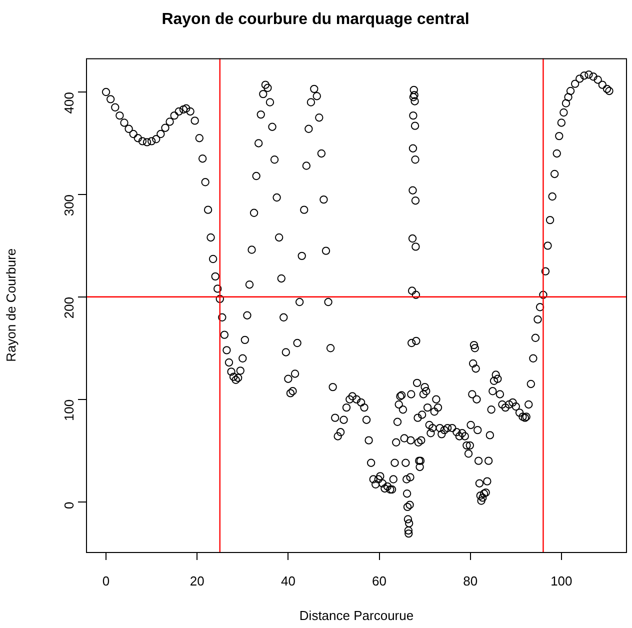 The height and width of the screenshot is (628, 632). What do you see at coordinates (10, 305) in the screenshot?
I see `y-axis-title: Rayon de Courbure` at bounding box center [10, 305].